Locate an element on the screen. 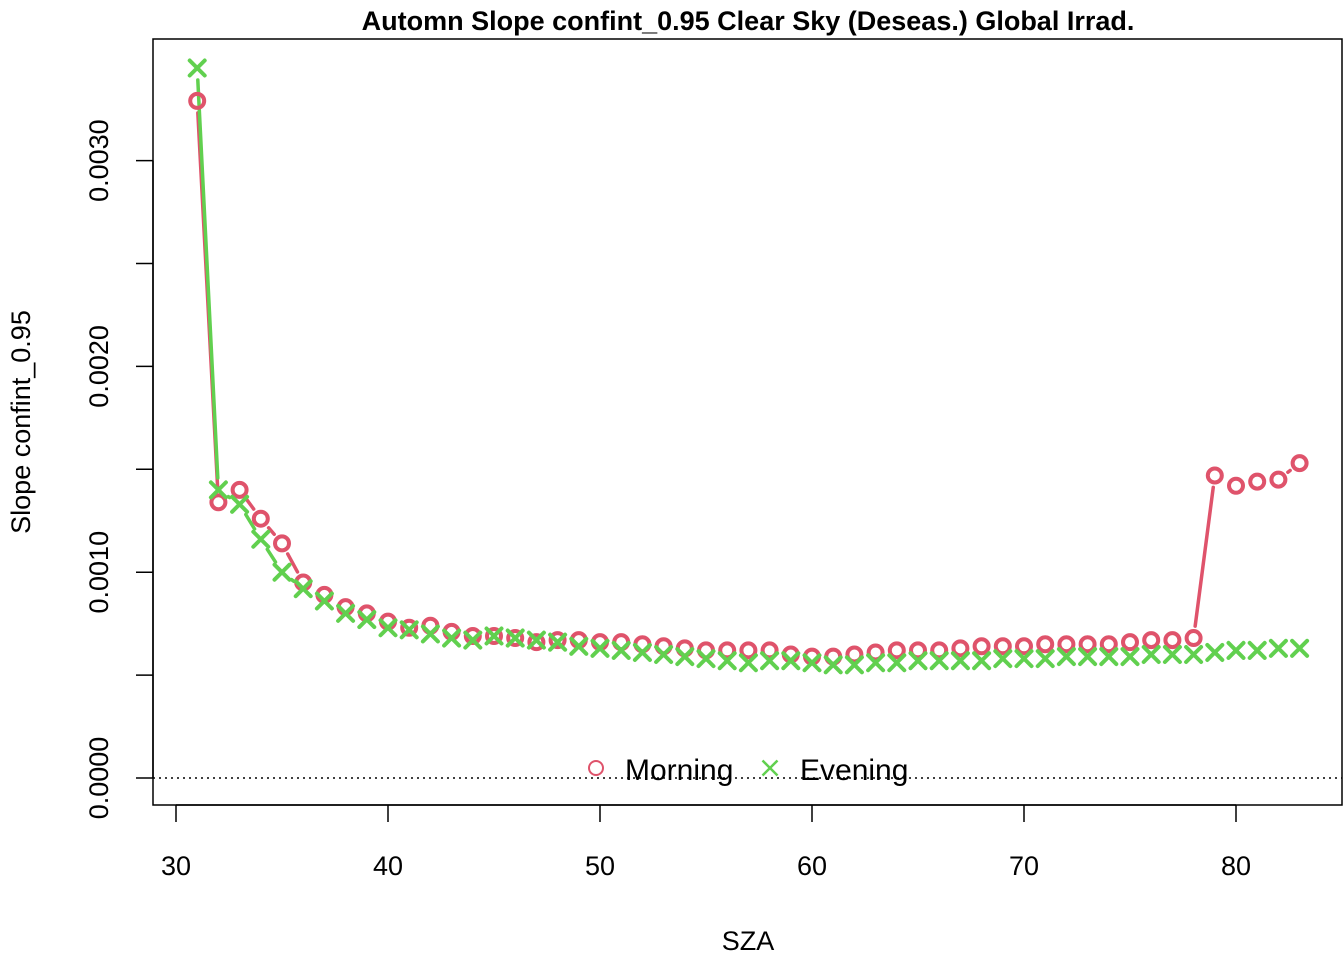 This screenshot has height=960, width=1344. y-tick-label: 0.0000 is located at coordinates (99, 778).